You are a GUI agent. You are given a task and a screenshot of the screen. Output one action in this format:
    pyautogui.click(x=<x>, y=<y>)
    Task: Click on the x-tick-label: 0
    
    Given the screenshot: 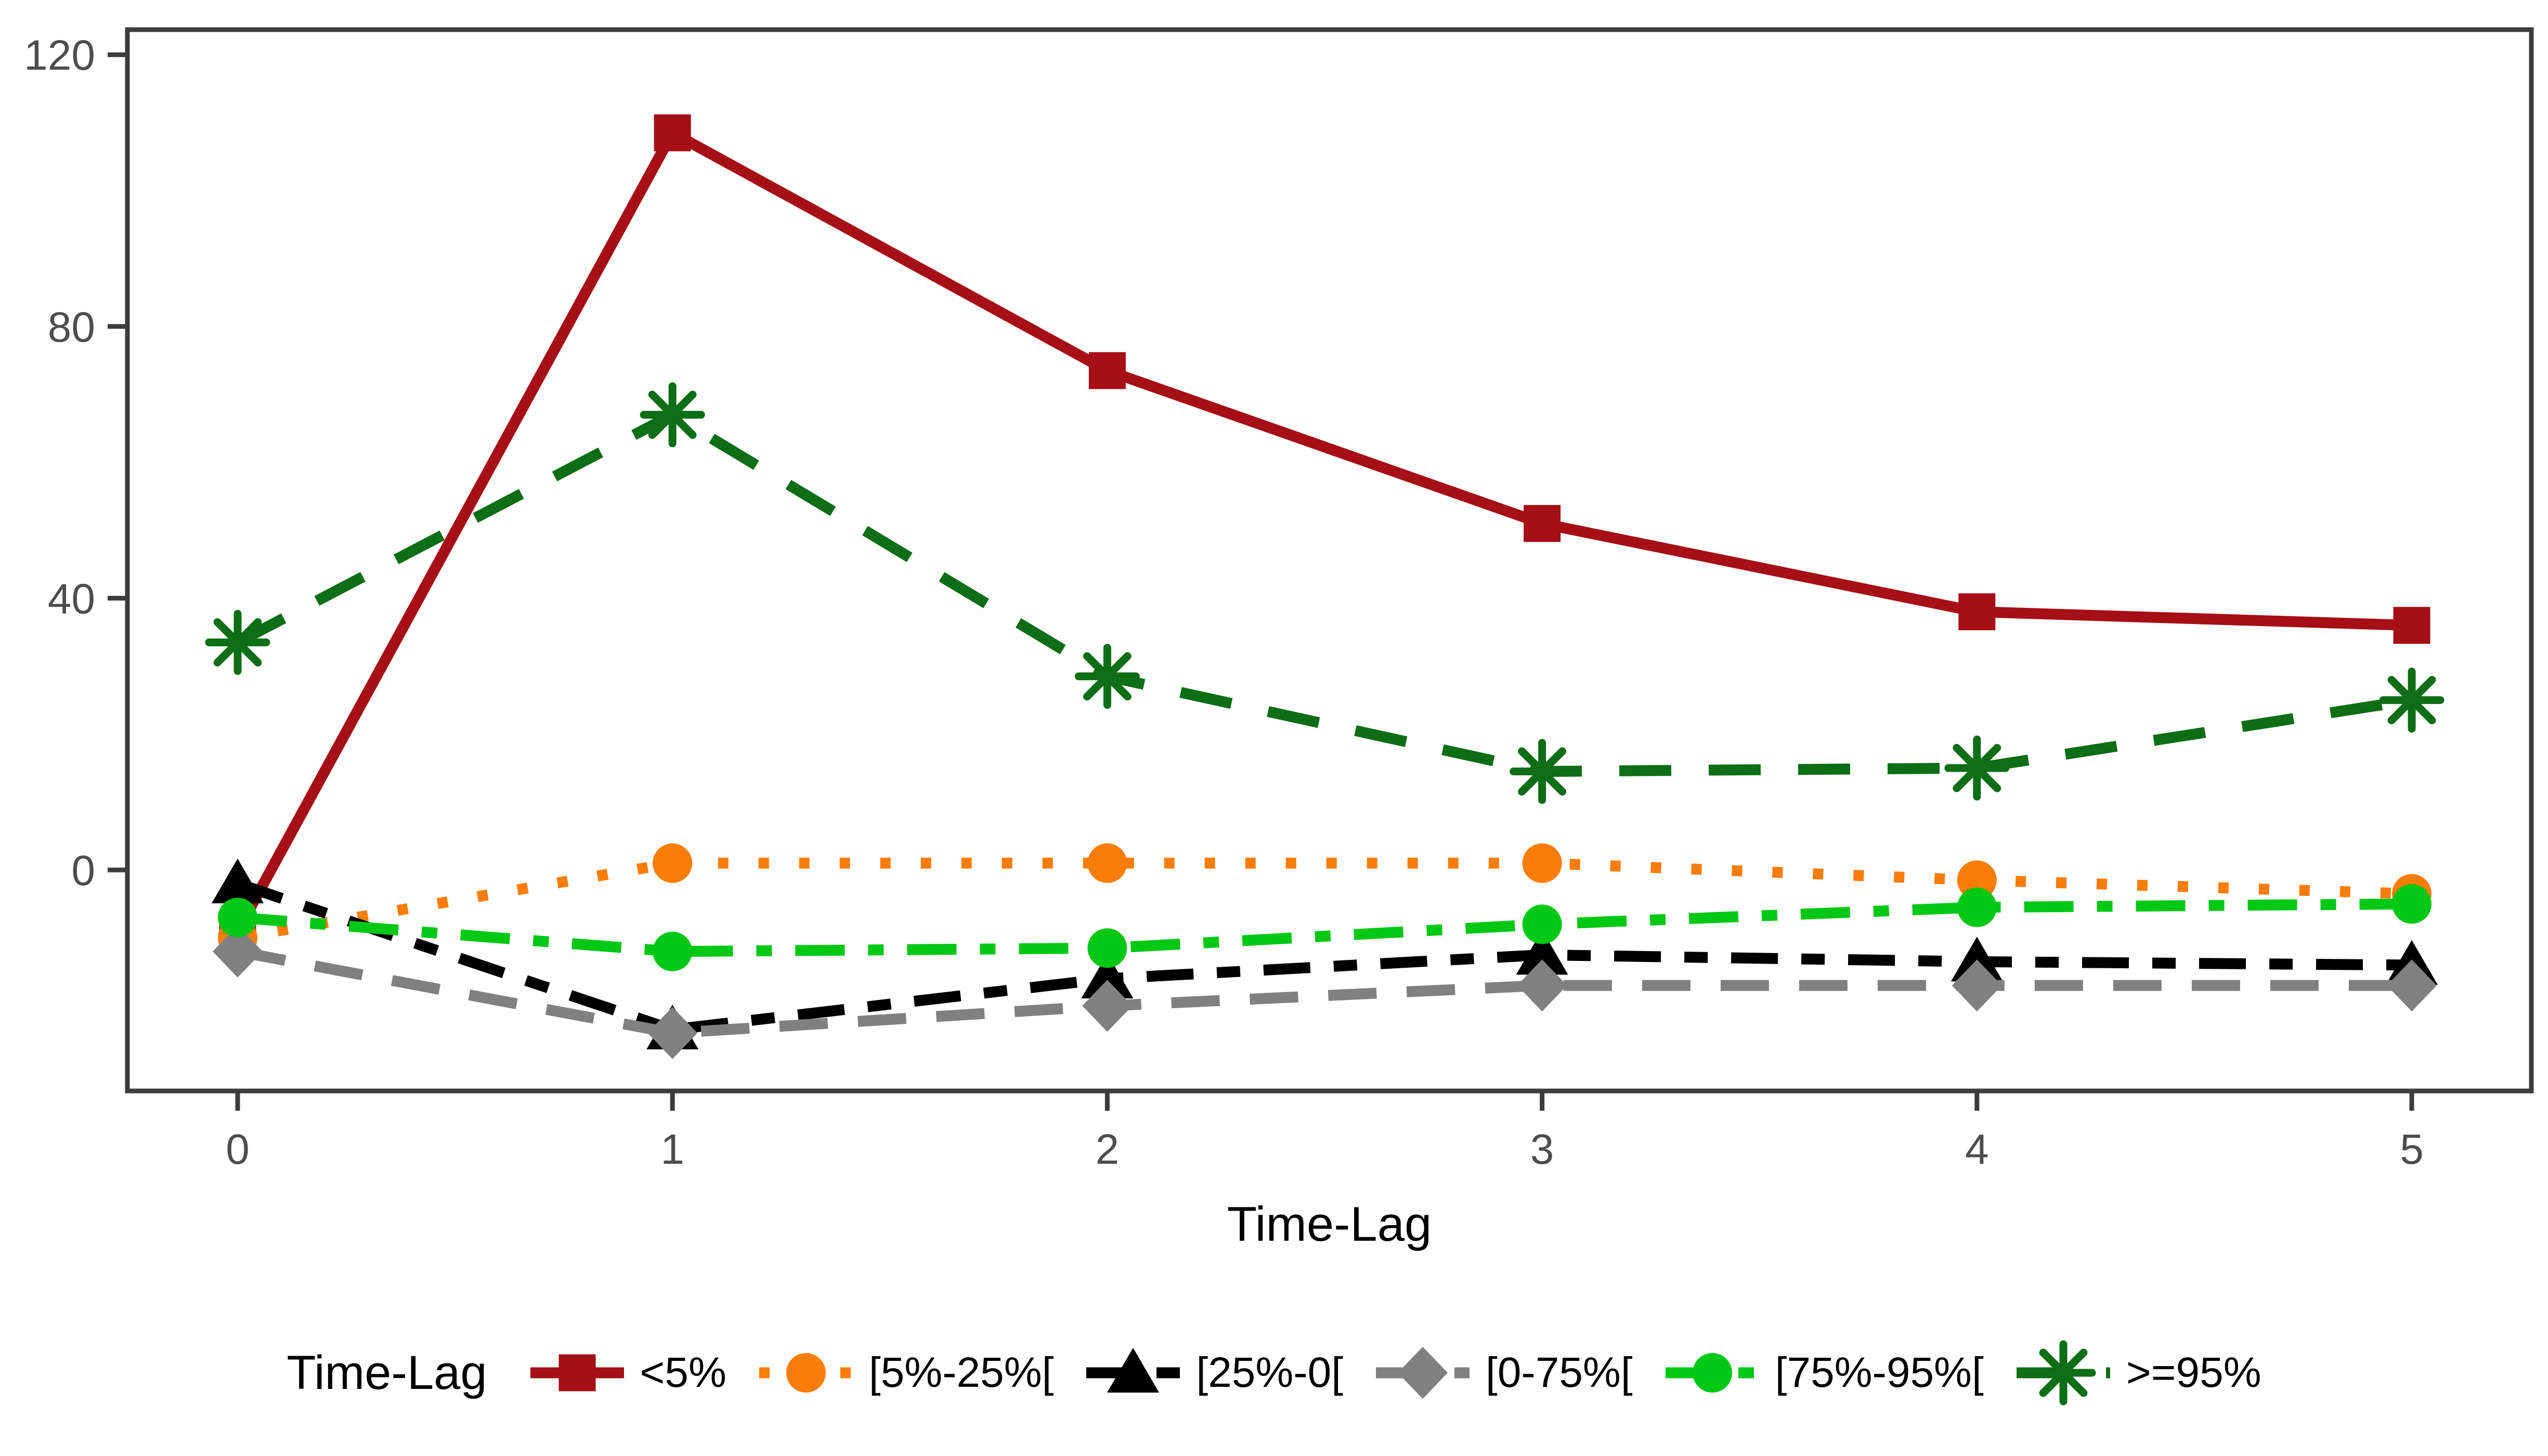 What is the action you would take?
    pyautogui.click(x=238, y=1150)
    